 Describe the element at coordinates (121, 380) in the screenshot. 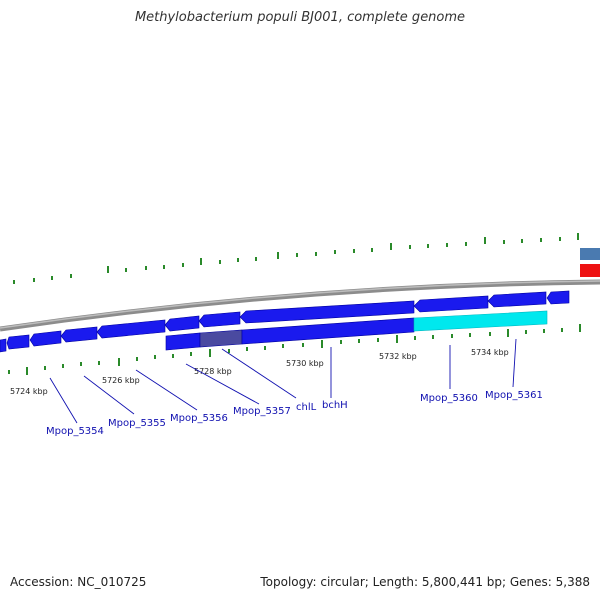

I see `scale-label: 5726 kbp` at that location.